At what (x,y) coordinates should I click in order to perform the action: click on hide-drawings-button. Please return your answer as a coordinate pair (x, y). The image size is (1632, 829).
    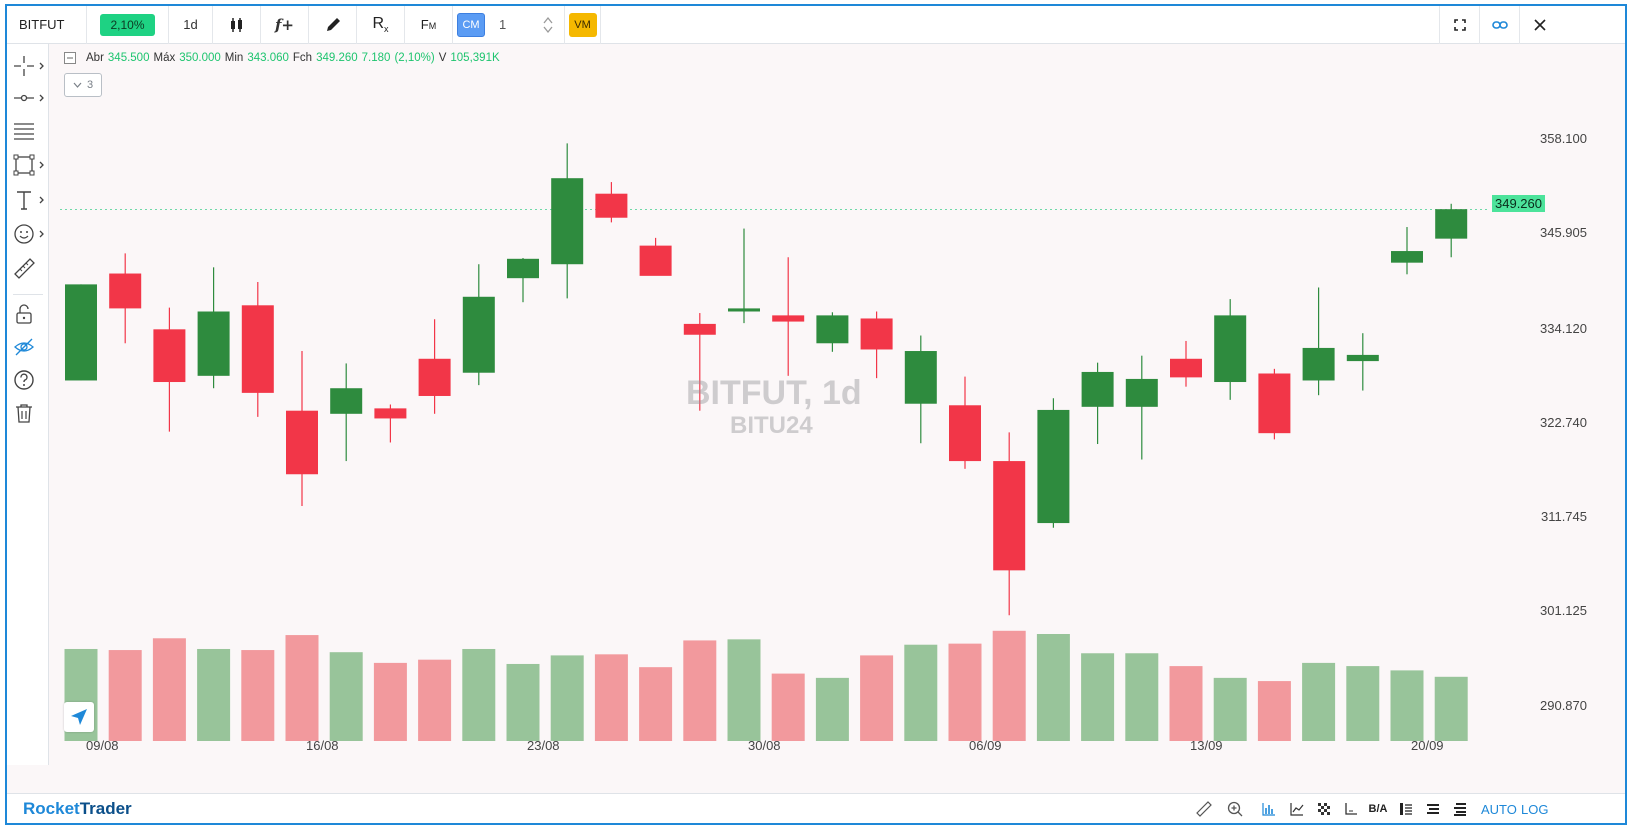
    Looking at the image, I should click on (29, 347).